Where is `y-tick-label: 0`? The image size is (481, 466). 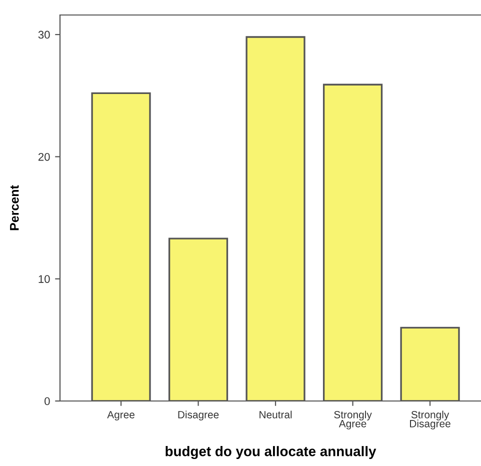 y-tick-label: 0 is located at coordinates (47, 401).